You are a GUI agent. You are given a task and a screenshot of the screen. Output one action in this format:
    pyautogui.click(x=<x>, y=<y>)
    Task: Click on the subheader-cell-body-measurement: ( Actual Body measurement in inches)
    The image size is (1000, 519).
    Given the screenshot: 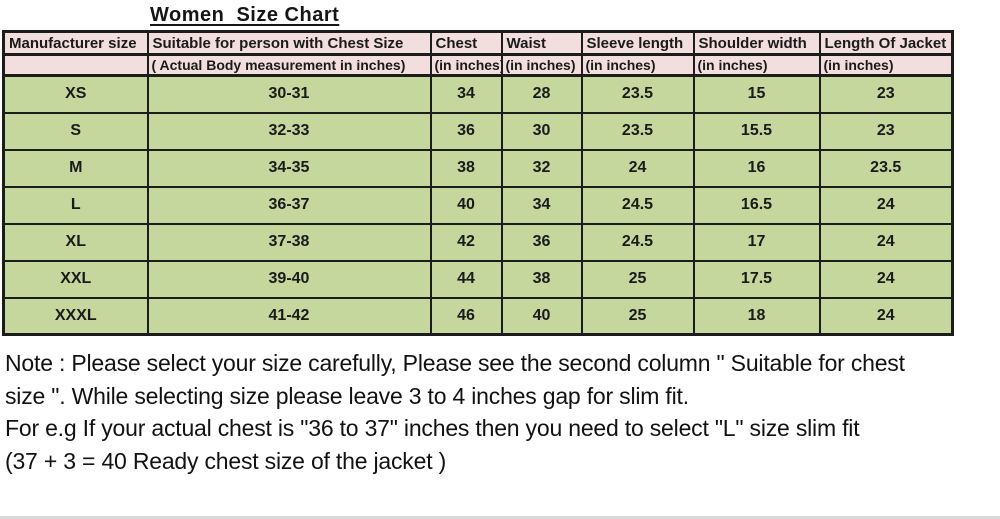 What is the action you would take?
    pyautogui.click(x=289, y=65)
    